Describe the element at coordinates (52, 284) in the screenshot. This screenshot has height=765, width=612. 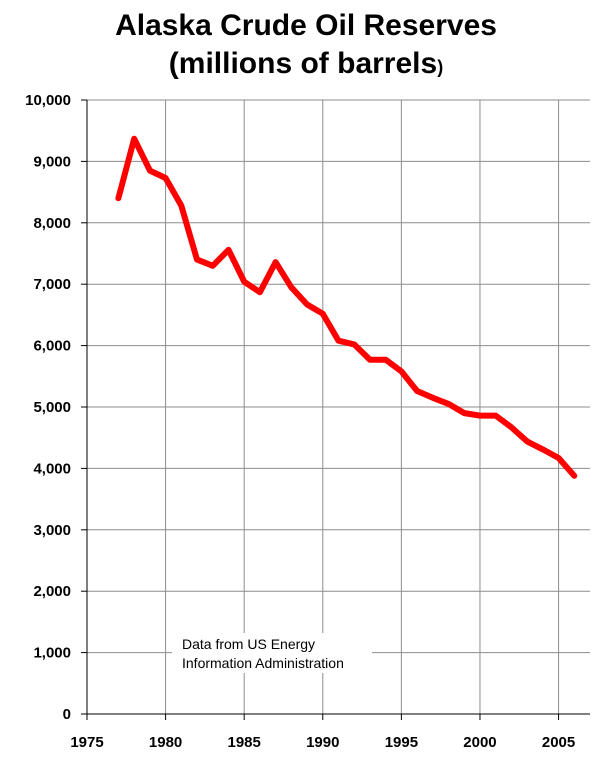
I see `y-tick-label: 7,000` at that location.